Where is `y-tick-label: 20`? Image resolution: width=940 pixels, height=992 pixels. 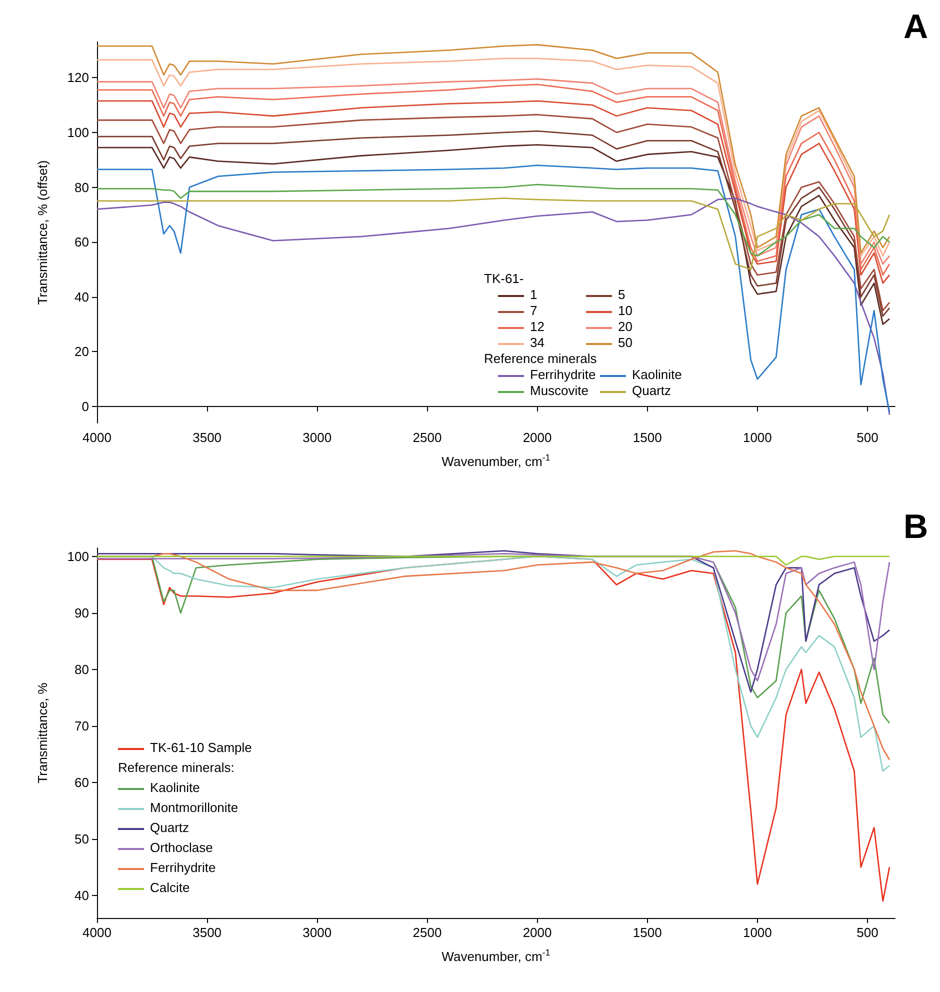 y-tick-label: 20 is located at coordinates (81, 352).